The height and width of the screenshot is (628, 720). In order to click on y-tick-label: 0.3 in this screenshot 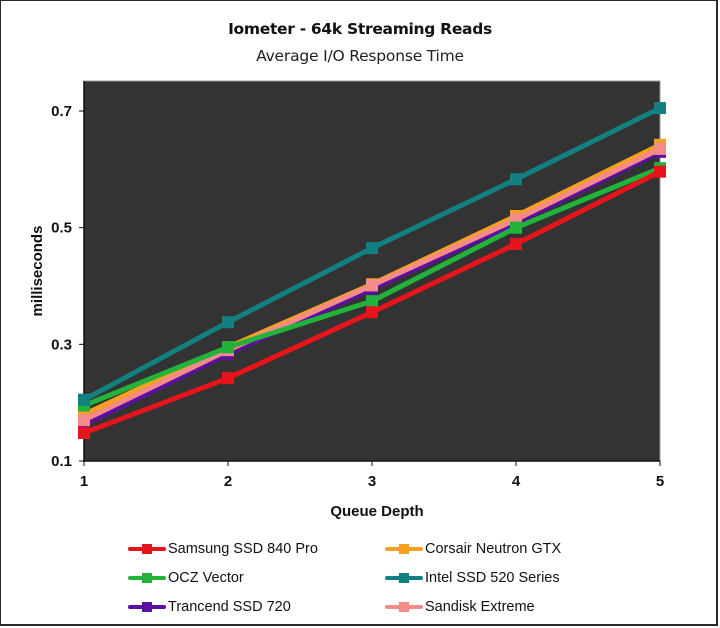, I will do `click(61, 344)`.